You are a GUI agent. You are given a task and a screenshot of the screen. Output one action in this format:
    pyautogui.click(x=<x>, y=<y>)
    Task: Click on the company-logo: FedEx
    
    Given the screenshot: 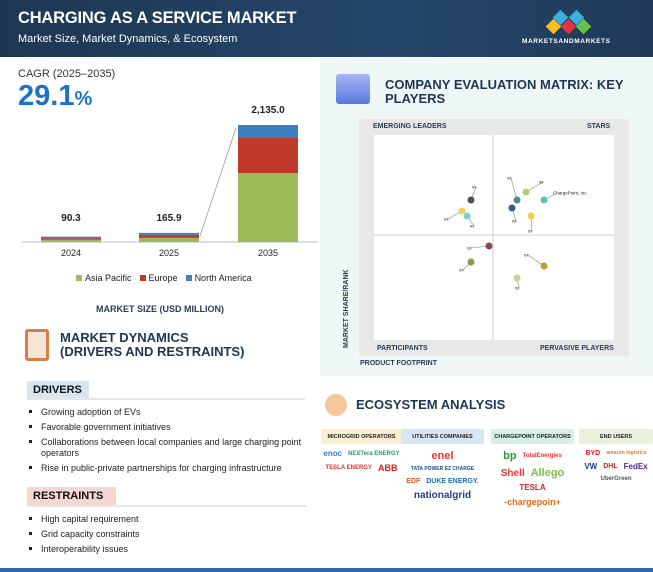 What is the action you would take?
    pyautogui.click(x=635, y=466)
    